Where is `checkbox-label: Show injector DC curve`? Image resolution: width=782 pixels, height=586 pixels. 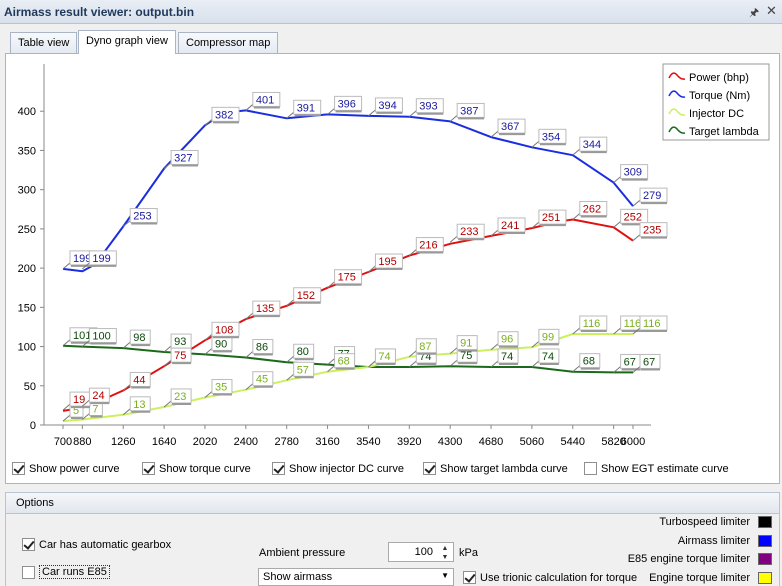 checkbox-label: Show injector DC curve is located at coordinates (346, 468).